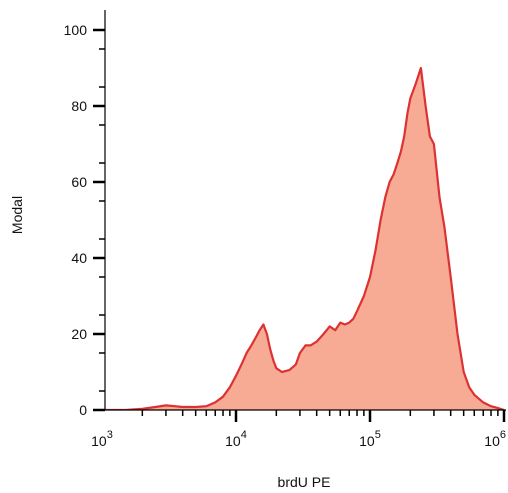 The height and width of the screenshot is (493, 508). I want to click on x-tick-label: 10³, so click(102, 439).